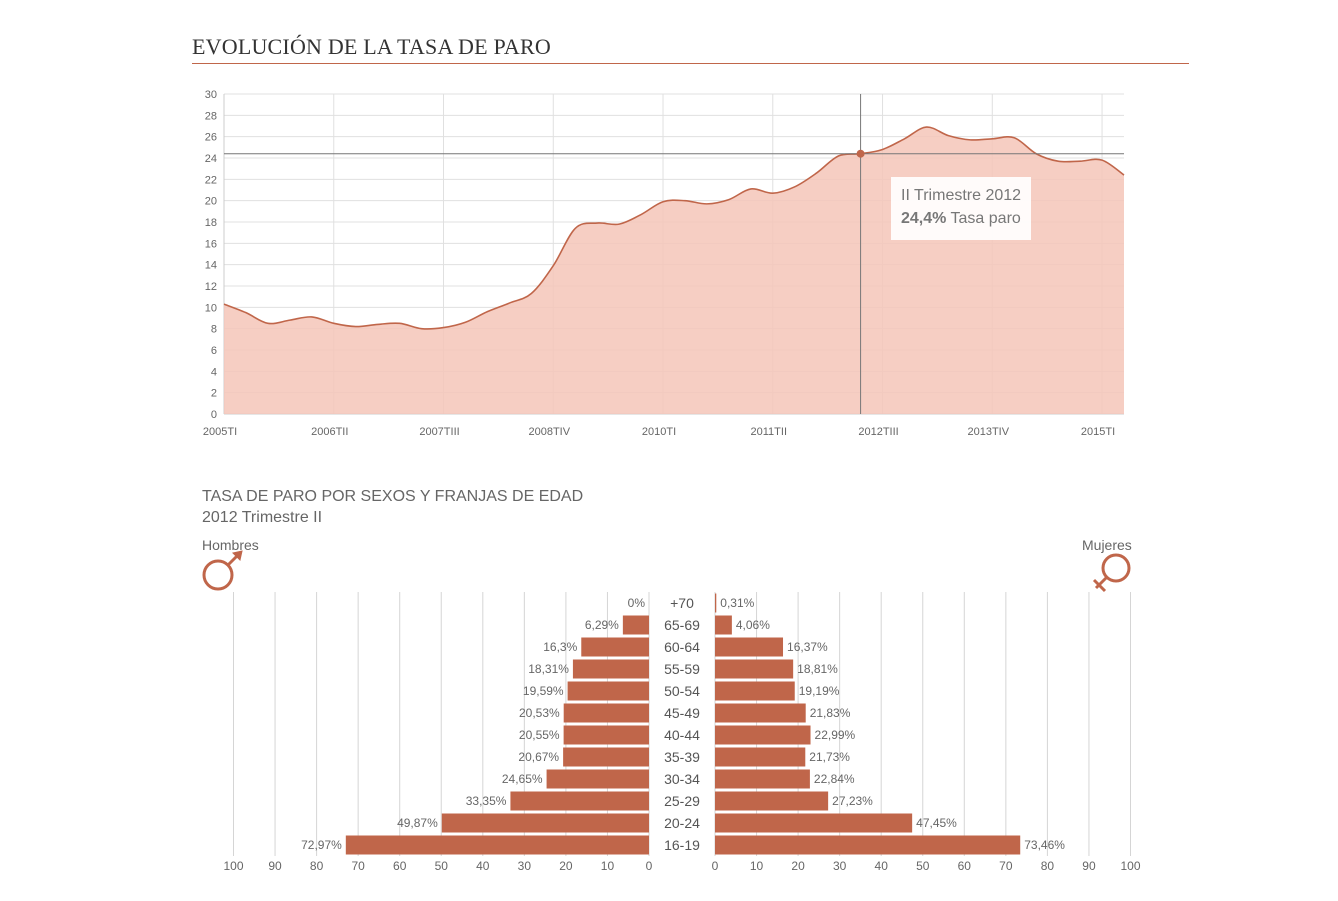  I want to click on right-x-tick-label: 80, so click(1048, 866).